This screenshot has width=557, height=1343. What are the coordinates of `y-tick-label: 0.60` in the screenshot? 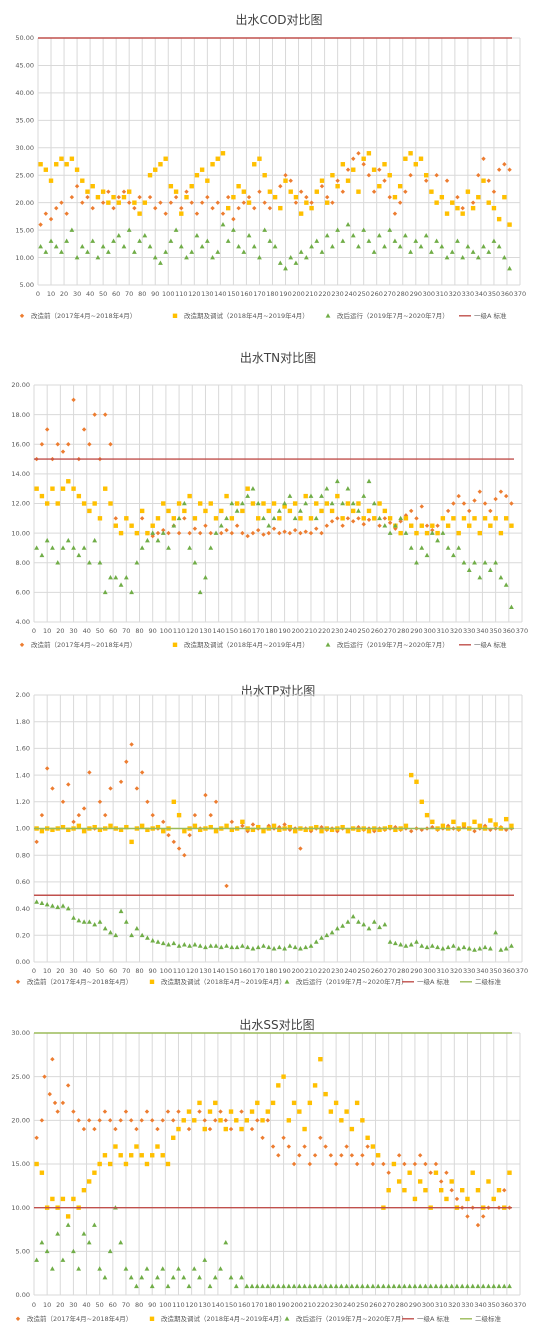 It's located at (23, 882).